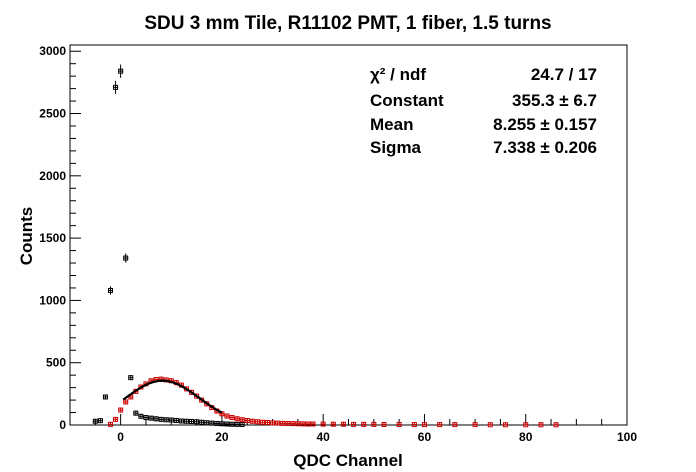  What do you see at coordinates (391, 124) in the screenshot?
I see `stats-label: Mean` at bounding box center [391, 124].